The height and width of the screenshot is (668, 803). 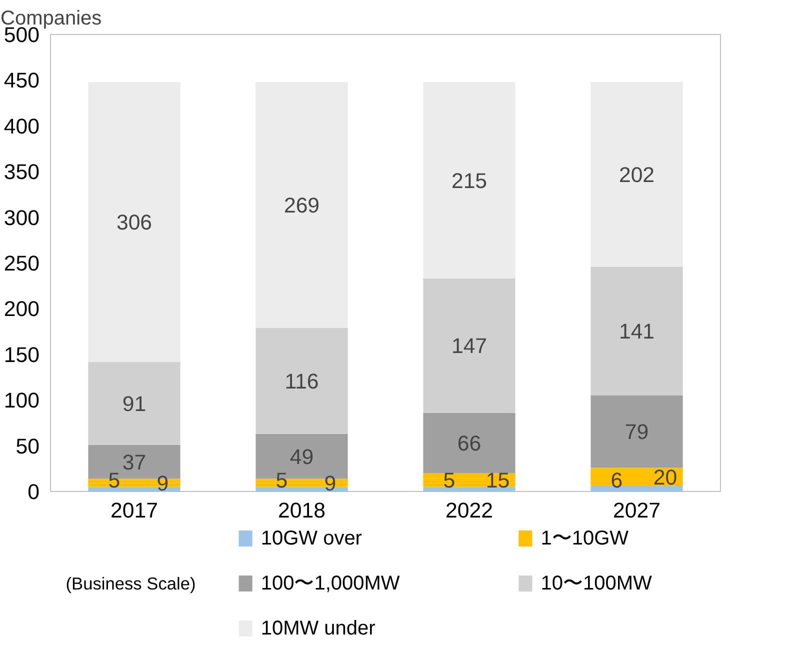 What do you see at coordinates (318, 629) in the screenshot?
I see `legend-label: 10MW under` at bounding box center [318, 629].